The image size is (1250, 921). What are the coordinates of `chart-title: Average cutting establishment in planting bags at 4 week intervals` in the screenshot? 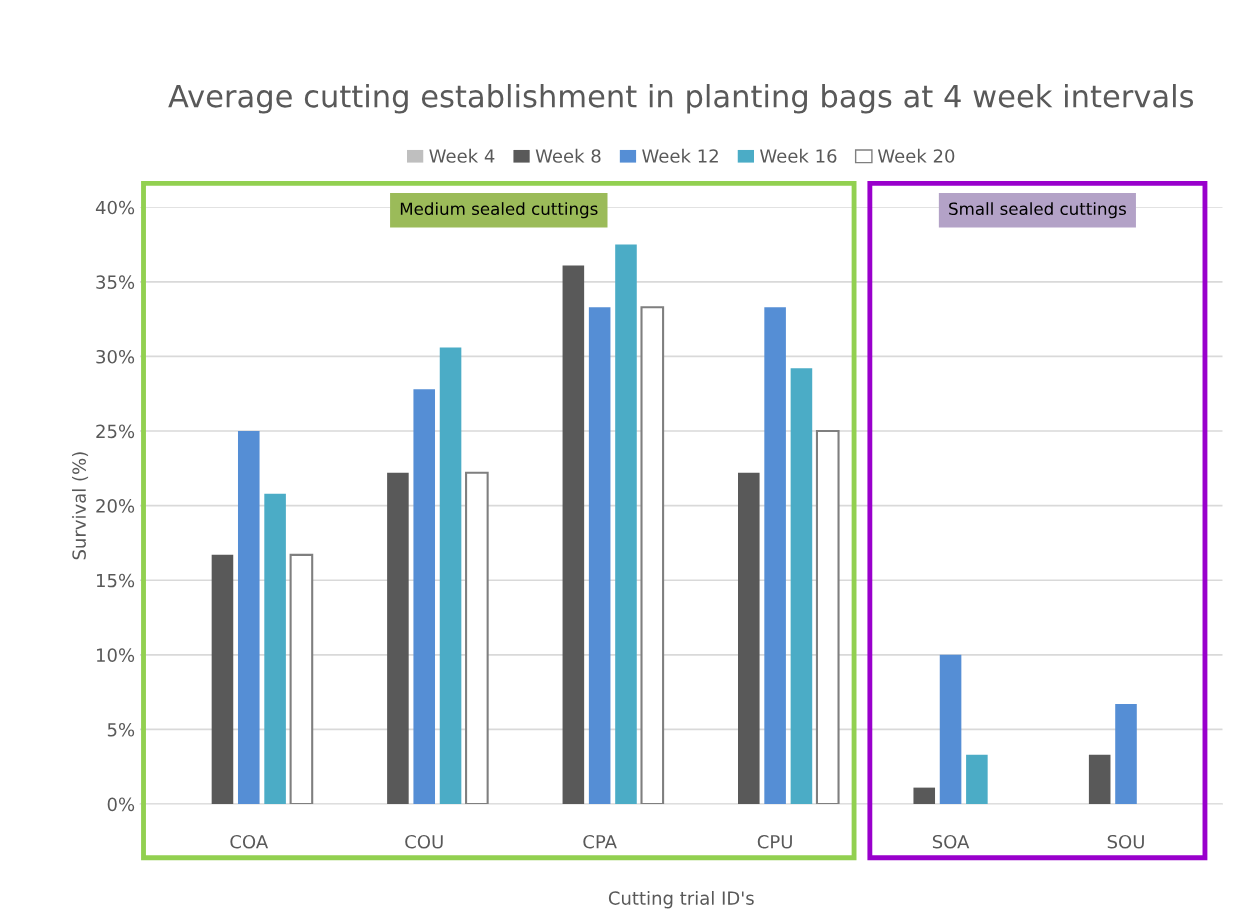 It's located at (681, 99).